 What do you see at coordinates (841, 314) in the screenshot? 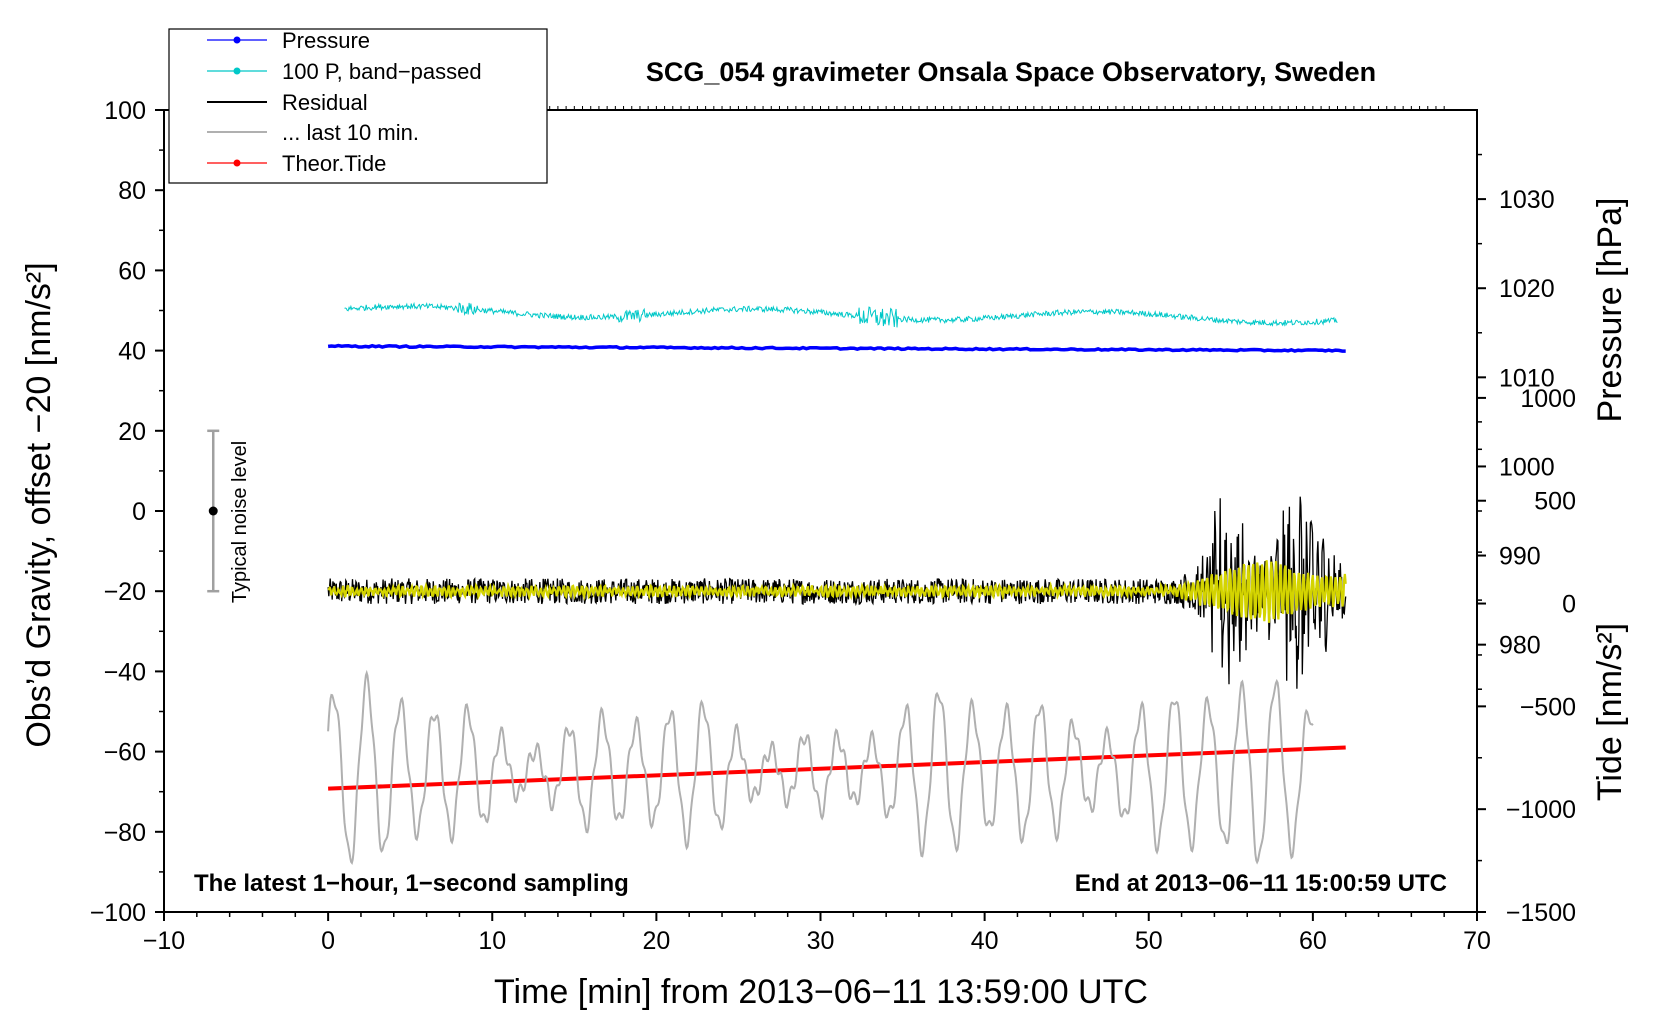
I see `series-pressure-bandpassed` at bounding box center [841, 314].